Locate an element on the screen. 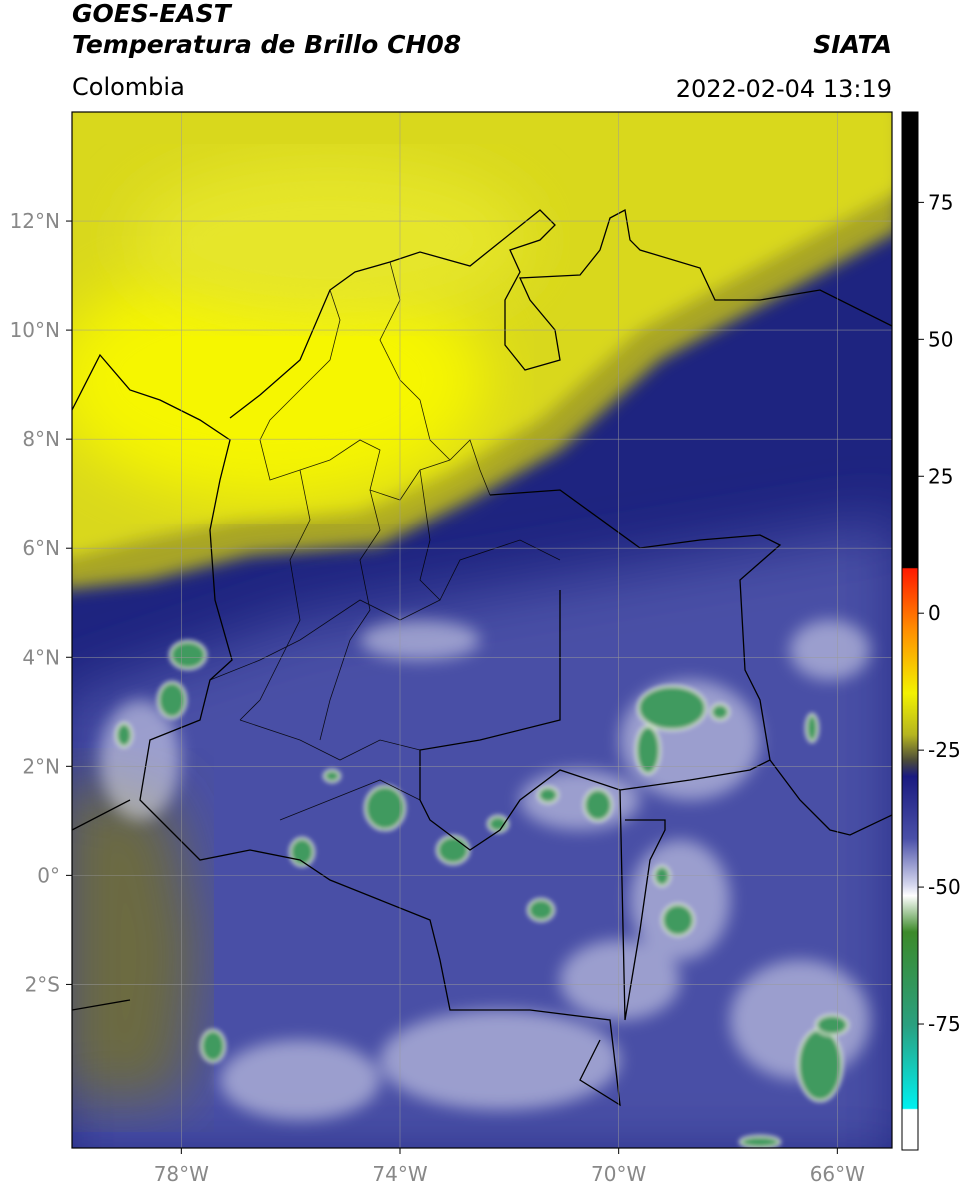  x-tick-label: 66°W is located at coordinates (837, 1174).